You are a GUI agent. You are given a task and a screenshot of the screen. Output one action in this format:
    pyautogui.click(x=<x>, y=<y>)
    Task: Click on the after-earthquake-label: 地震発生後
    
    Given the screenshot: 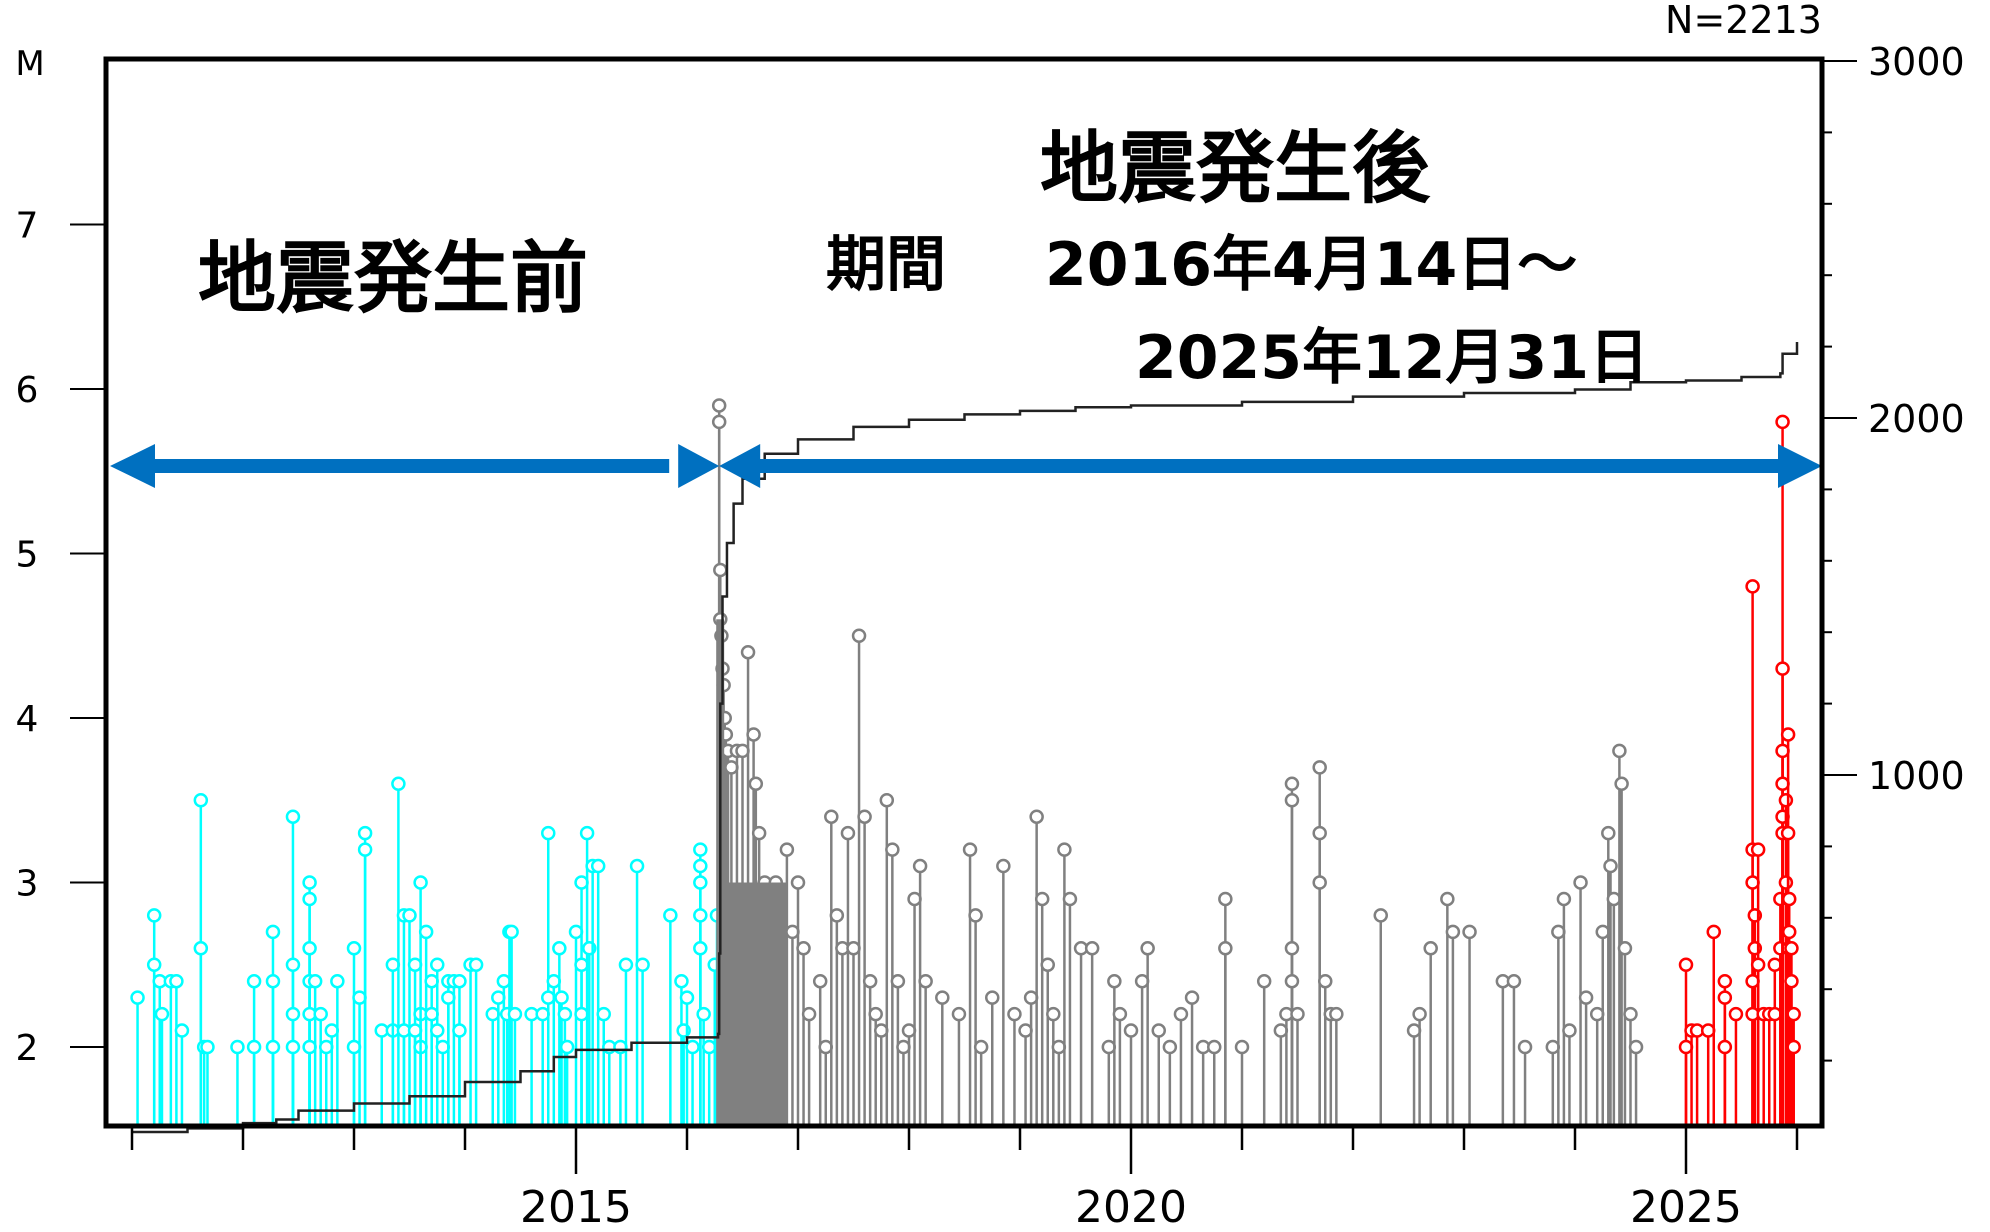 What is the action you would take?
    pyautogui.click(x=1235, y=169)
    